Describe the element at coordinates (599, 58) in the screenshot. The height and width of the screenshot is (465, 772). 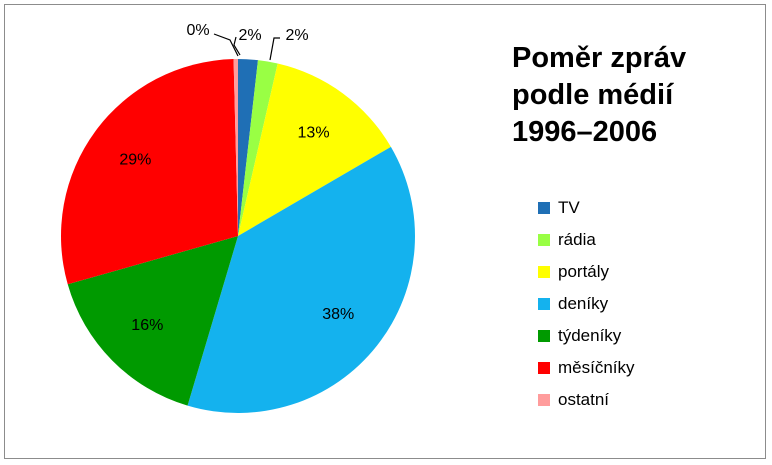
I see `chart-title-line-1: Poměr zpráv` at that location.